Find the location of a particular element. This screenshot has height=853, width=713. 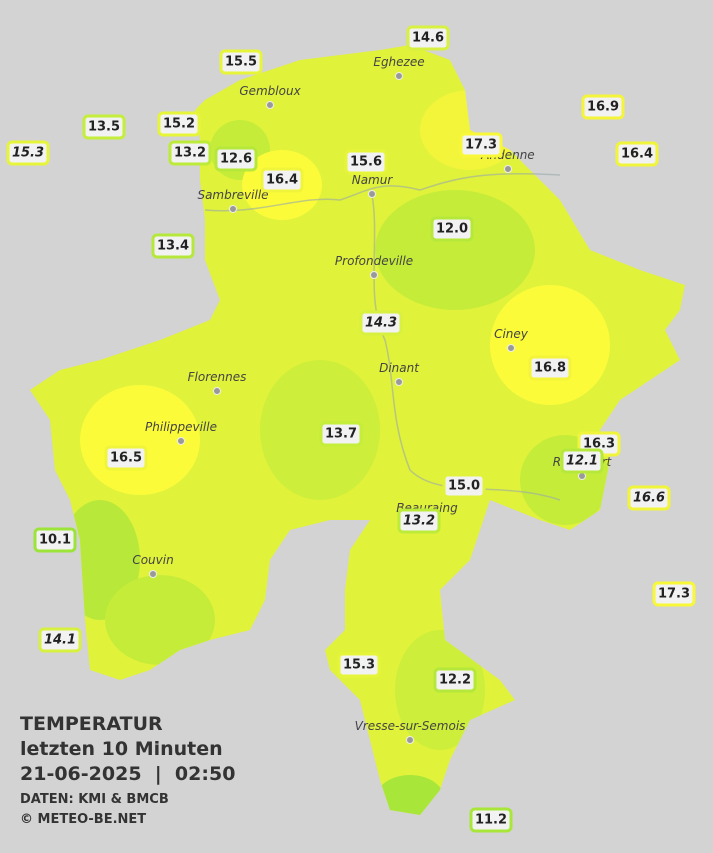

station: 11.2 is located at coordinates (491, 820).